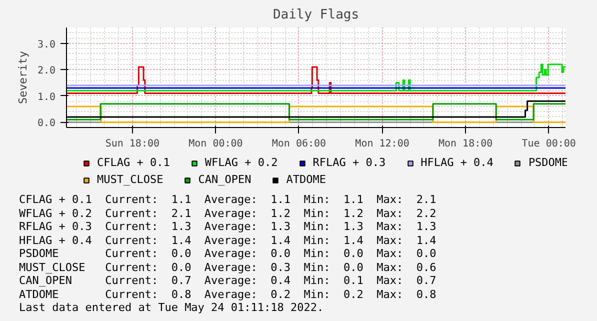 The width and height of the screenshot is (597, 321). Describe the element at coordinates (171, 307) in the screenshot. I see `text: Last data entered at Tue May 24 01:11:18 2022.` at that location.